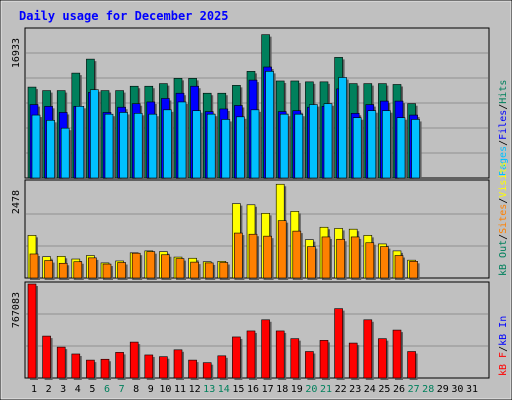 This screenshot has height=400, width=512. I want to click on x-tick-label-day-21: 21, so click(326, 389).